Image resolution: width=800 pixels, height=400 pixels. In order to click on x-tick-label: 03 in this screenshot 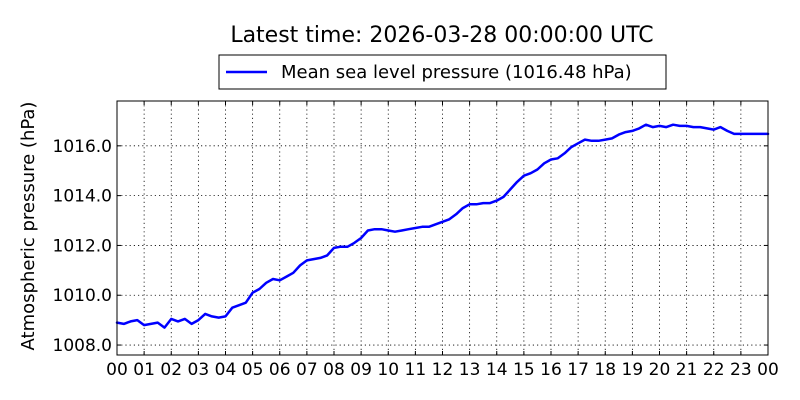, I will do `click(199, 370)`.